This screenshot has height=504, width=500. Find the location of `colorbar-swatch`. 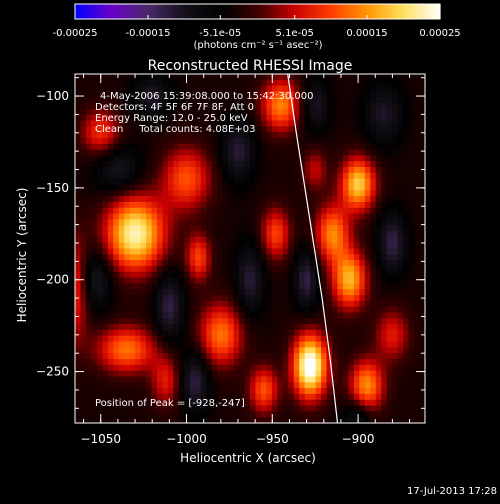

colorbar-swatch is located at coordinates (271, 11).